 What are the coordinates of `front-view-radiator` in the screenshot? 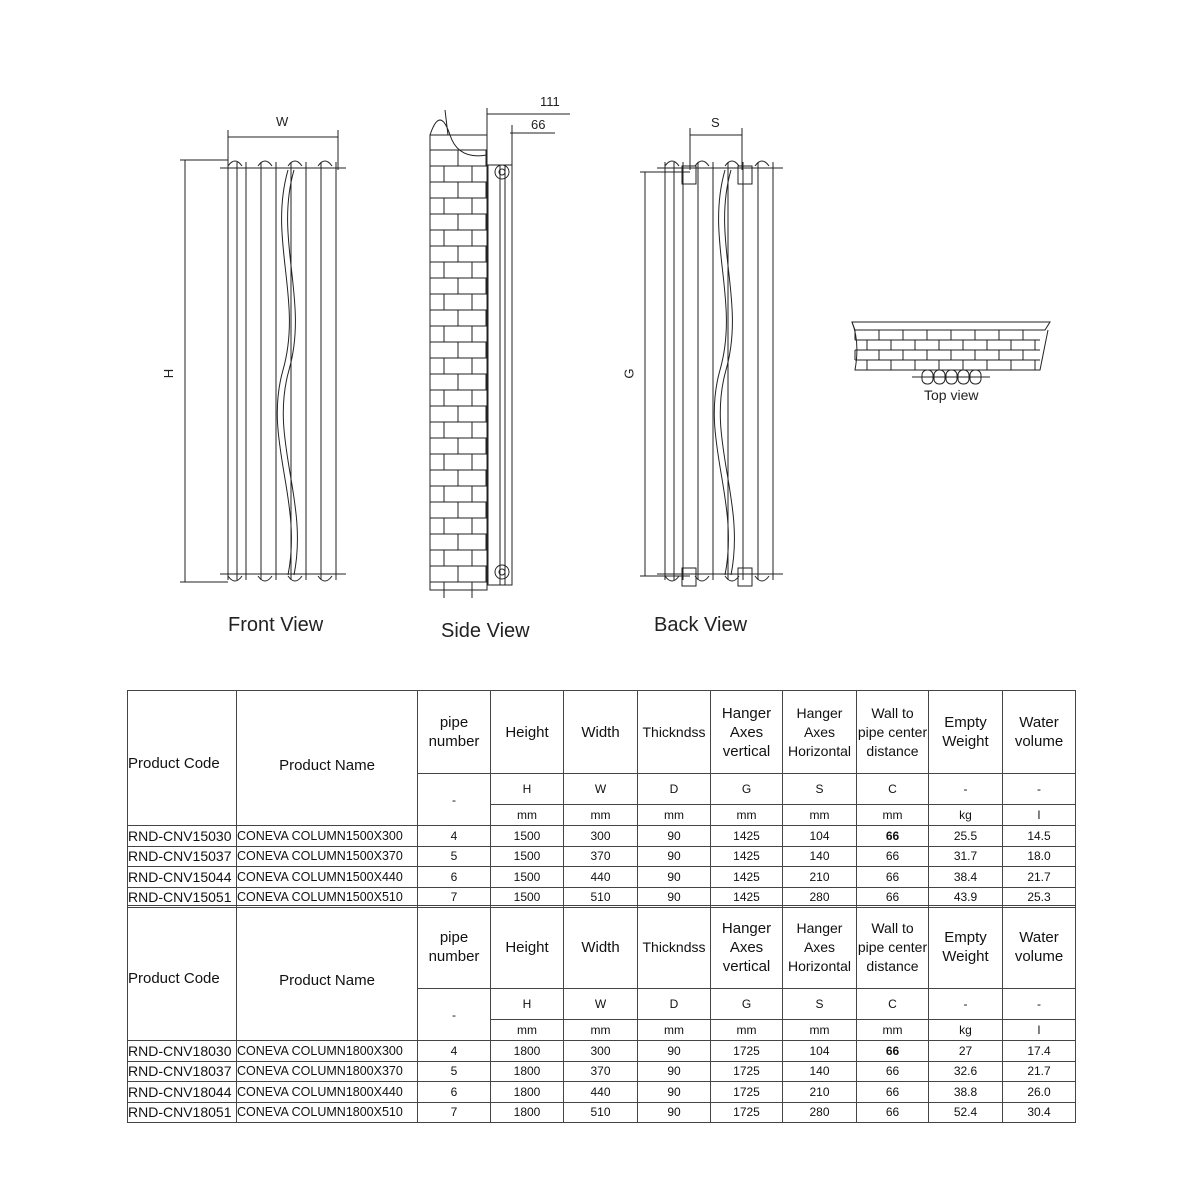 It's located at (283, 371).